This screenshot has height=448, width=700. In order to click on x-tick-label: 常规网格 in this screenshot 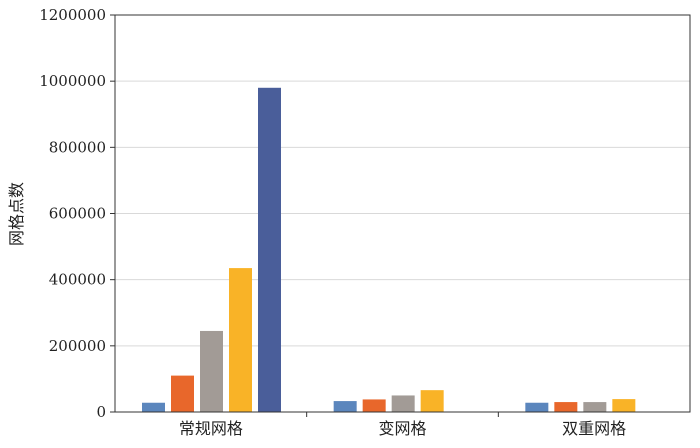, I will do `click(211, 428)`.